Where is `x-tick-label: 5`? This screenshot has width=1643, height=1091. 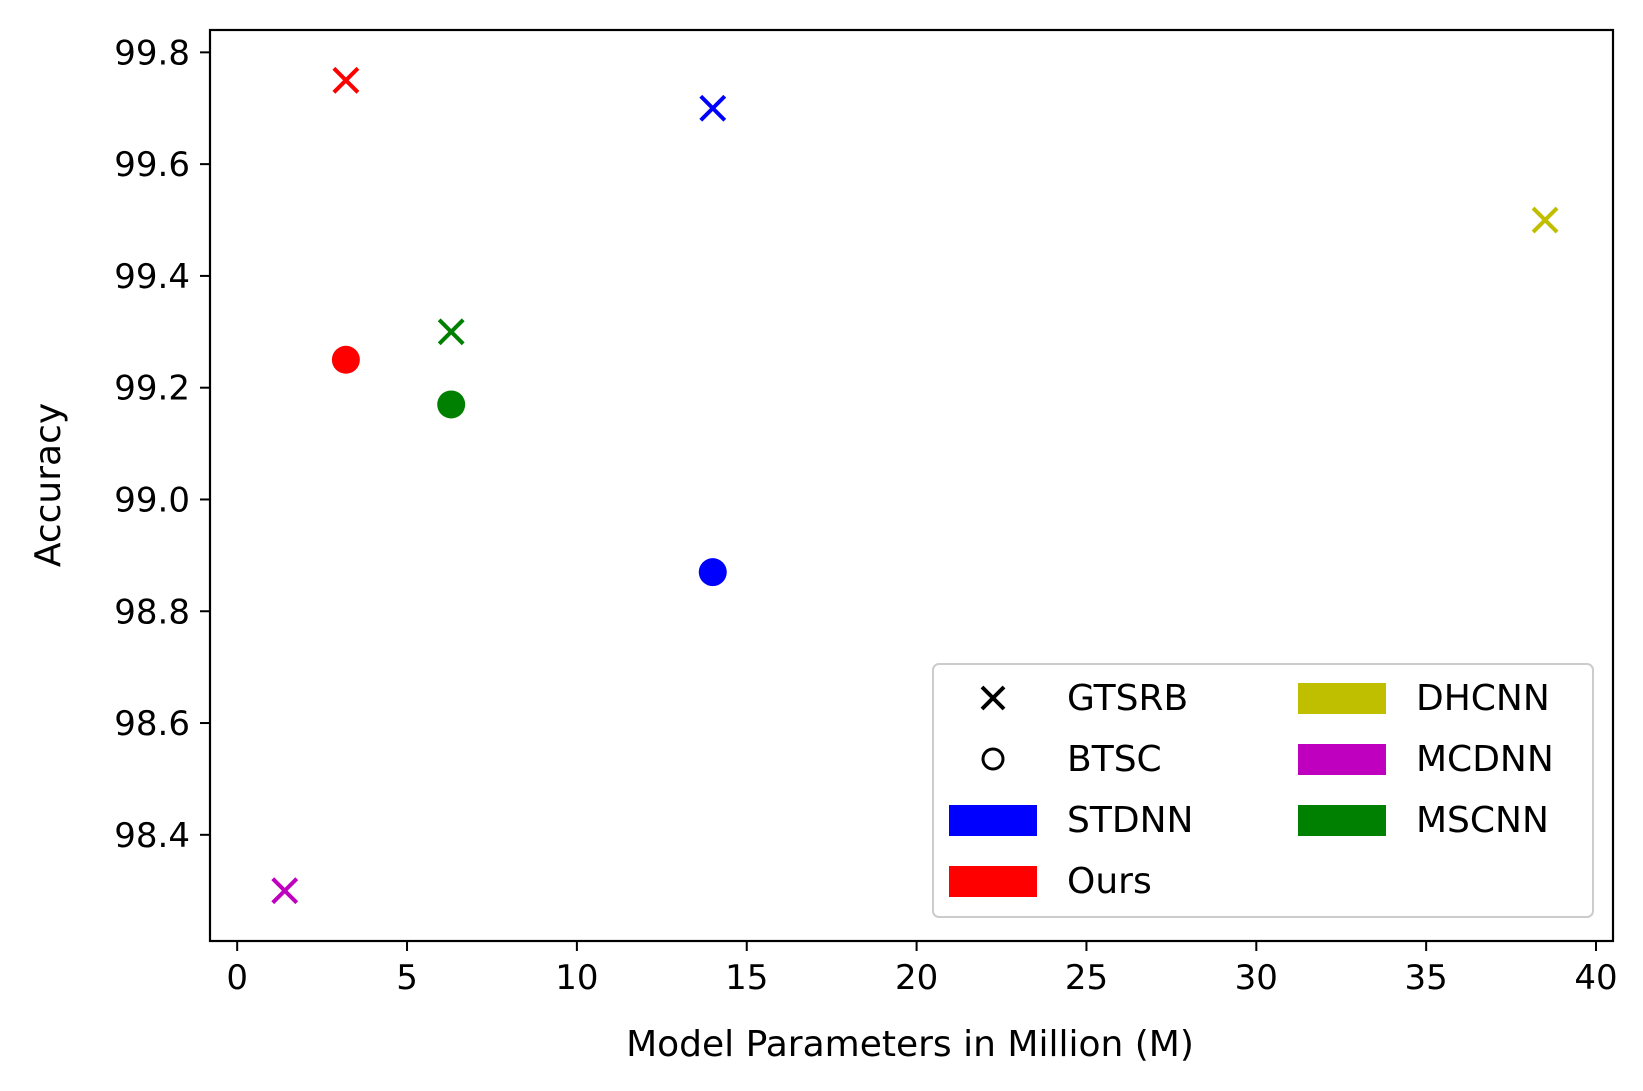
x-tick-label: 5 is located at coordinates (407, 978).